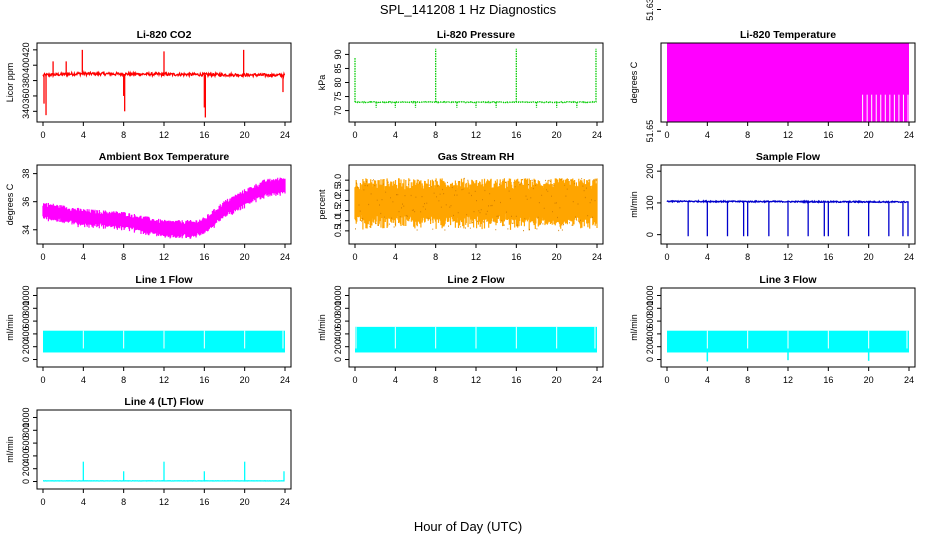  Describe the element at coordinates (338, 190) in the screenshot. I see `y-tick-label: 2.5` at that location.